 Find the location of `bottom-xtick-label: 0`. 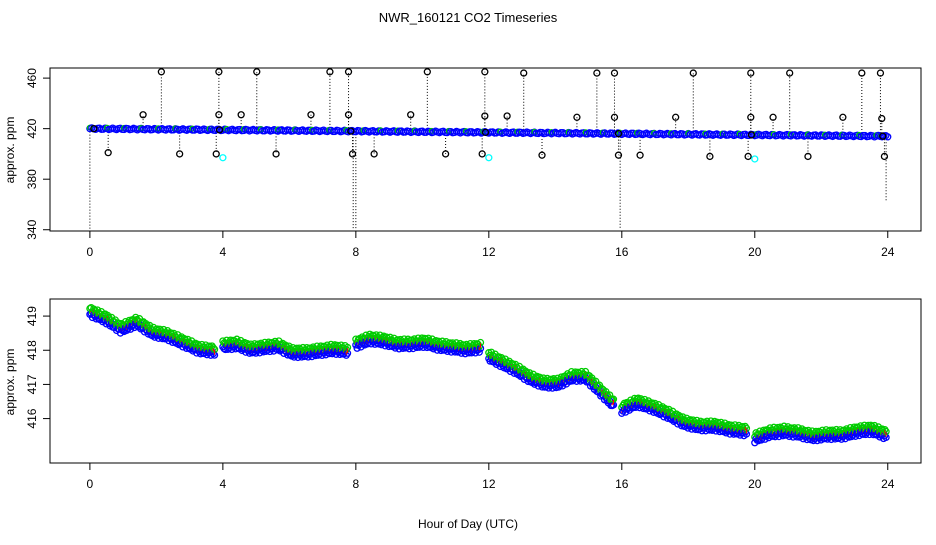

bottom-xtick-label: 0 is located at coordinates (90, 484).